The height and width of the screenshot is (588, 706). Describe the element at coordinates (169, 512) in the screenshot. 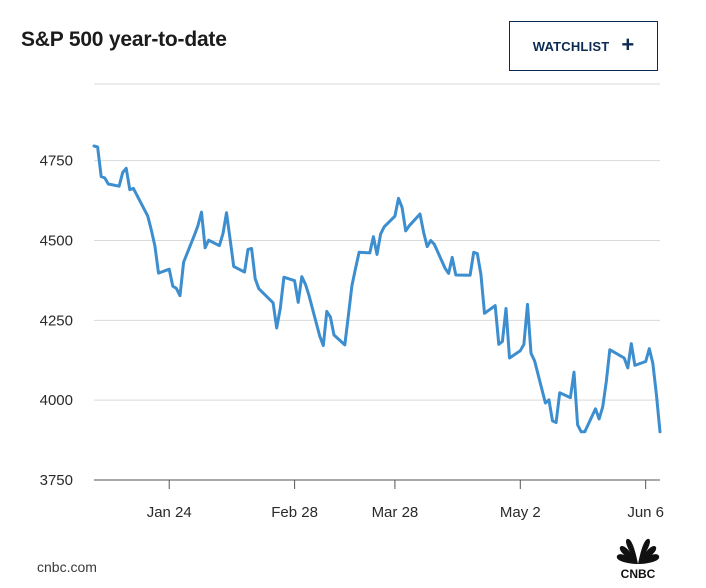

I see `x-tick-label: Jan 24` at that location.